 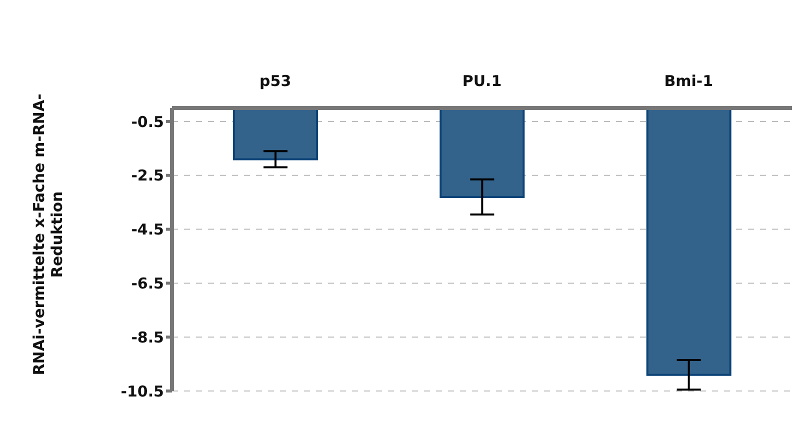 What do you see at coordinates (147, 175) in the screenshot?
I see `y-tick-label: -2.5` at bounding box center [147, 175].